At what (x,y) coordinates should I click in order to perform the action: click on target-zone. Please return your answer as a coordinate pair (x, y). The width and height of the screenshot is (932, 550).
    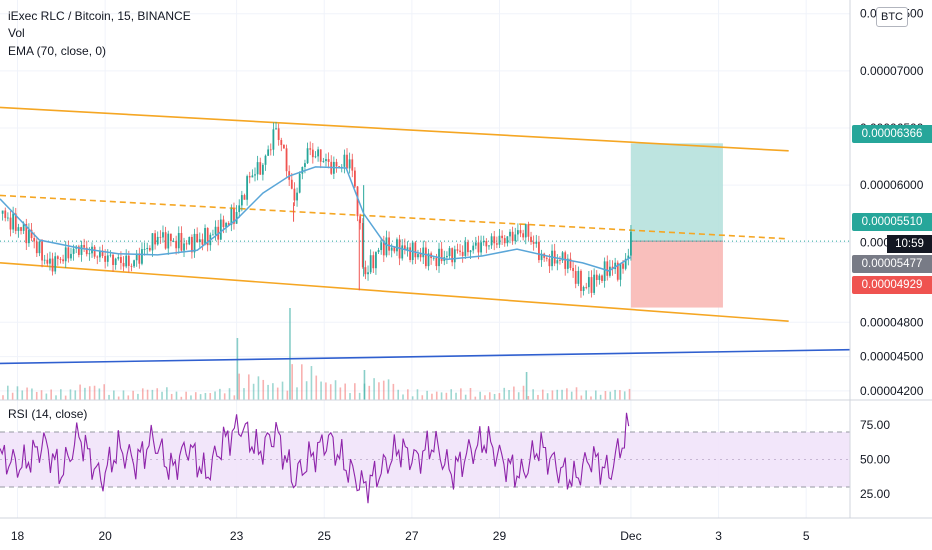
    Looking at the image, I should click on (676, 192).